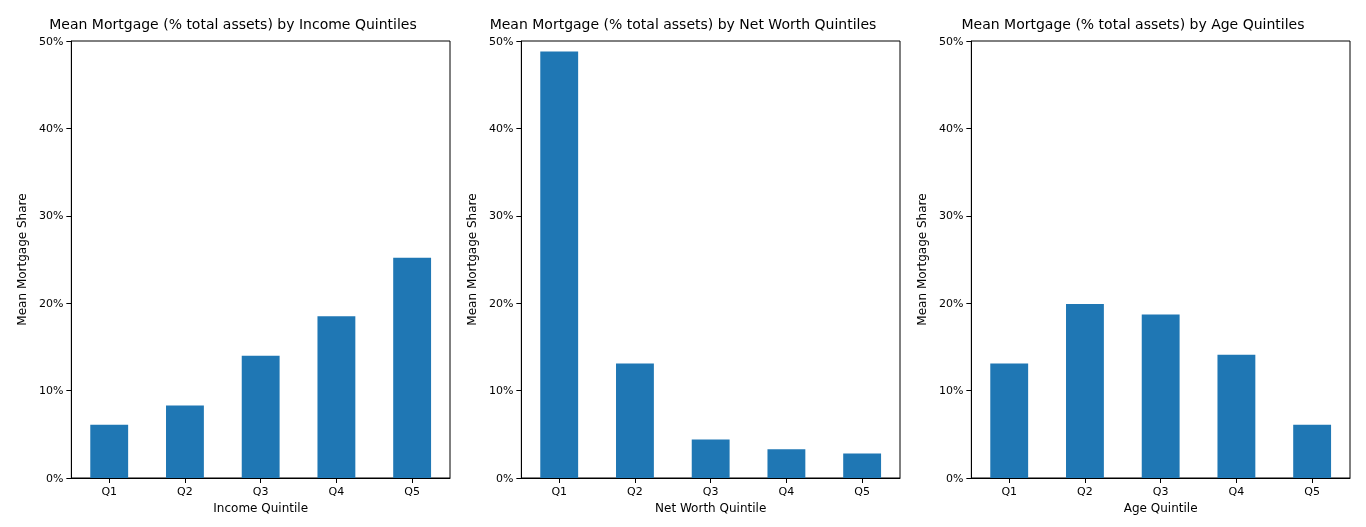 The height and width of the screenshot is (527, 1366). Describe the element at coordinates (261, 508) in the screenshot. I see `x-axis-title: Income Quintile` at that location.